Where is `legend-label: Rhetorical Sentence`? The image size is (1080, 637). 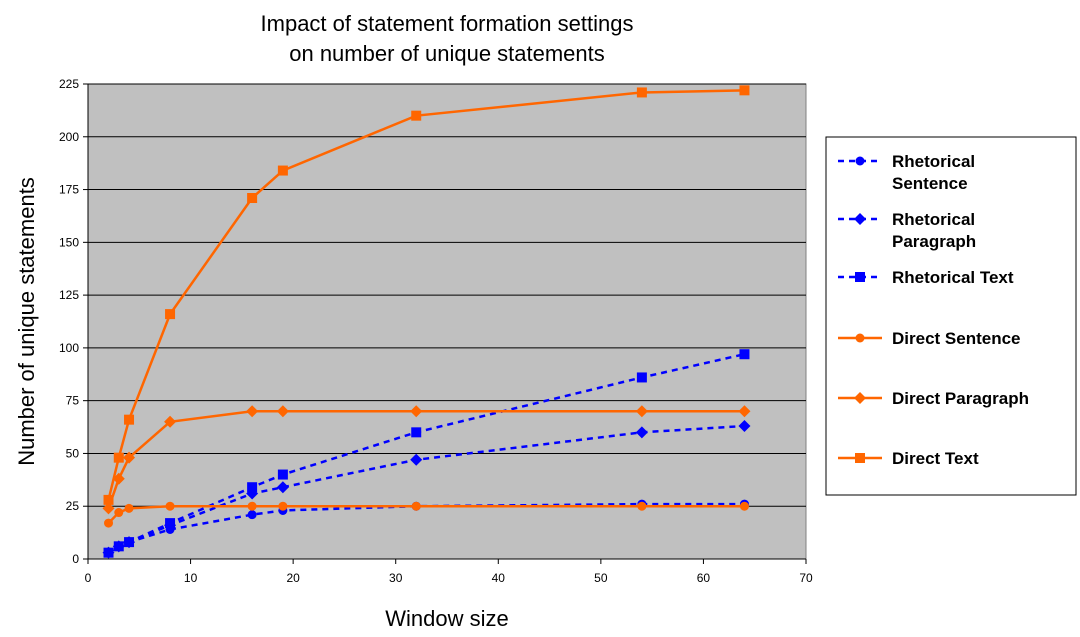 legend-label: Rhetorical Sentence is located at coordinates (933, 172).